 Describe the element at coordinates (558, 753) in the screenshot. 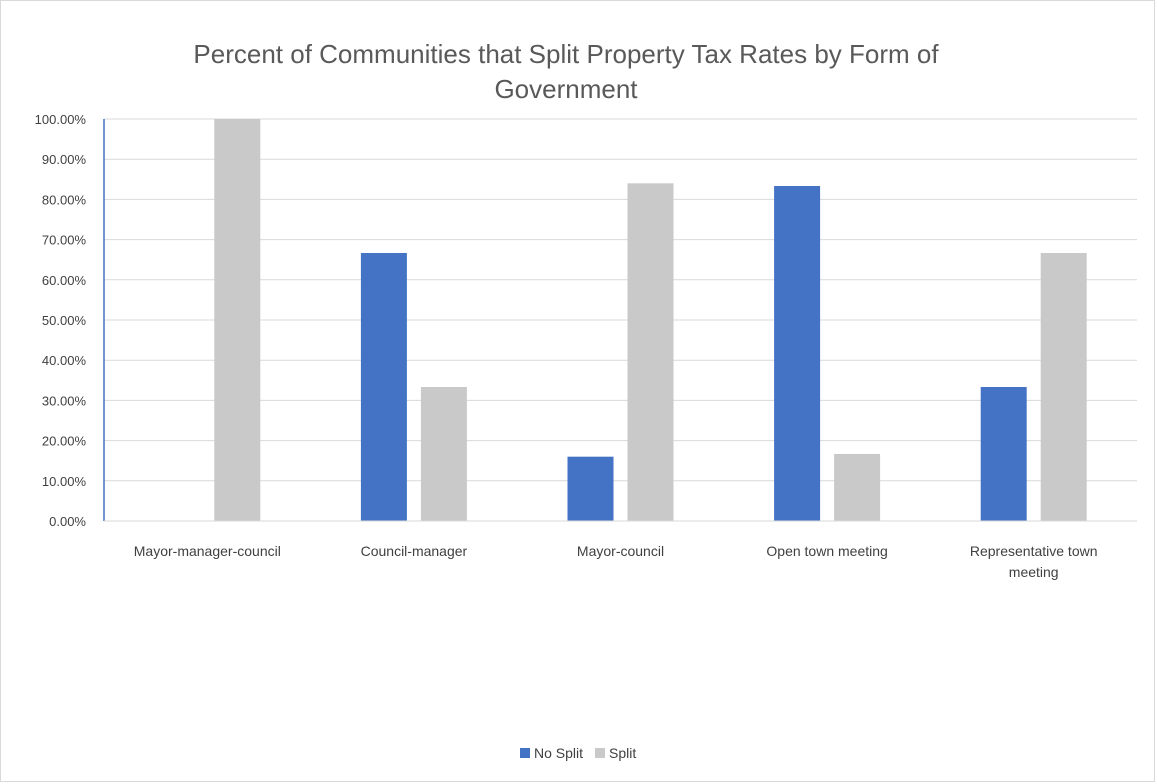

I see `legend-label: No Split` at that location.